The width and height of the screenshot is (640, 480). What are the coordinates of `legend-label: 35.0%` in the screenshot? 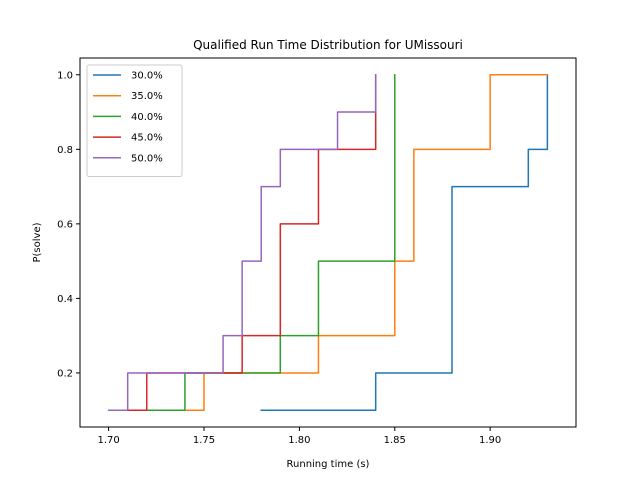 It's located at (147, 96).